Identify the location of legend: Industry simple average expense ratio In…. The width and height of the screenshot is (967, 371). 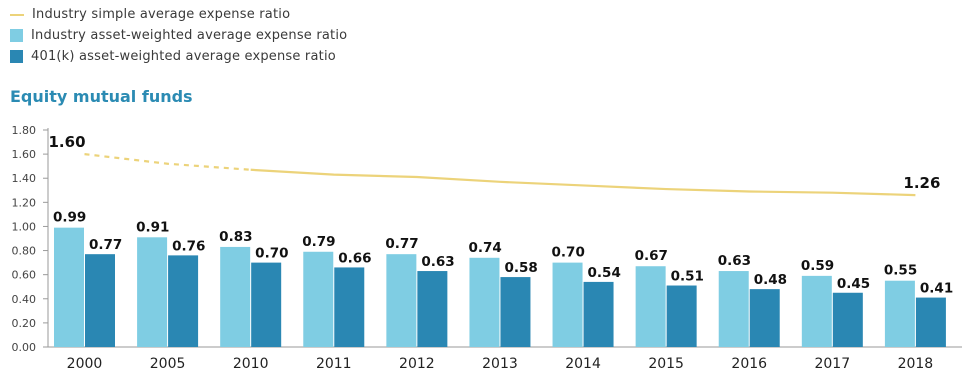
(178, 35).